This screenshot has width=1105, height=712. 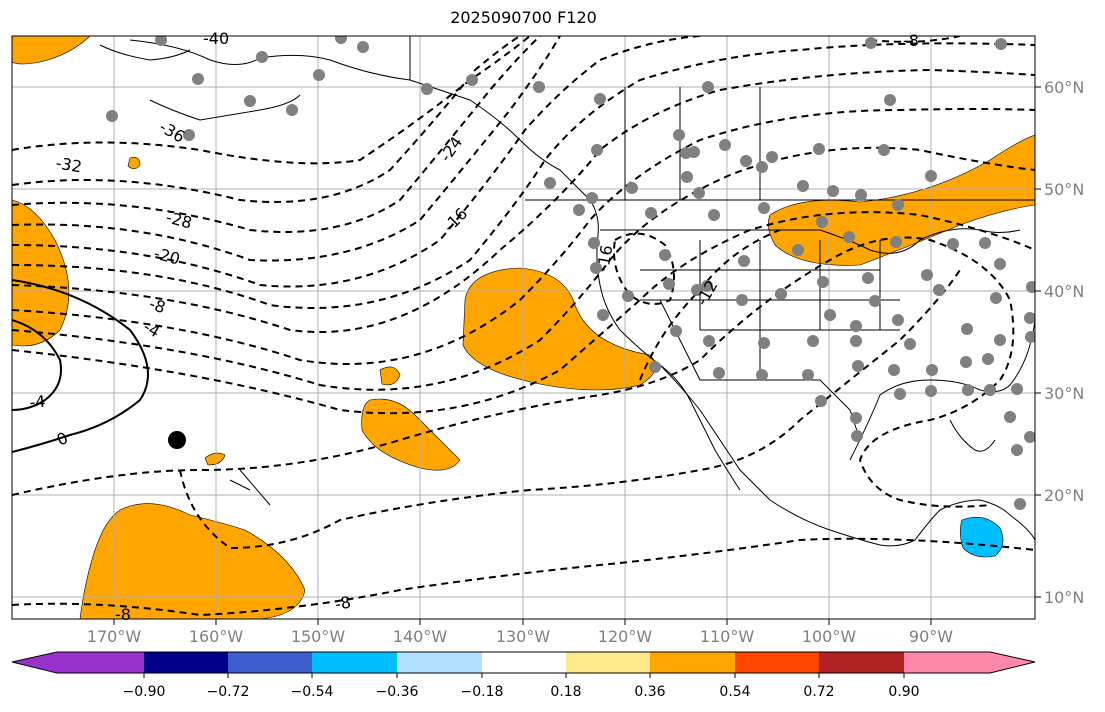 I want to click on latitude-labels: 60°N 50°N 40°N 30°N 20°N 10°N, so click(x=1064, y=342).